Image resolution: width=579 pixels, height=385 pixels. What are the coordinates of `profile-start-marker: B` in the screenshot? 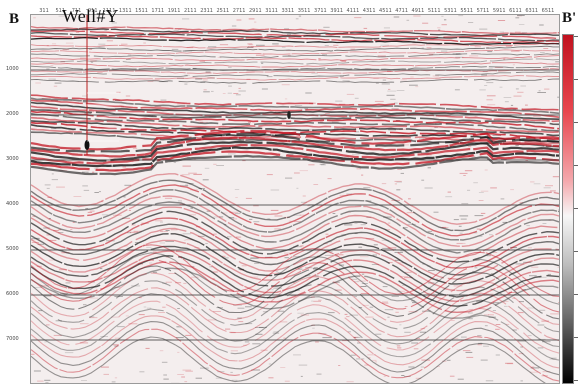 It's located at (14, 19).